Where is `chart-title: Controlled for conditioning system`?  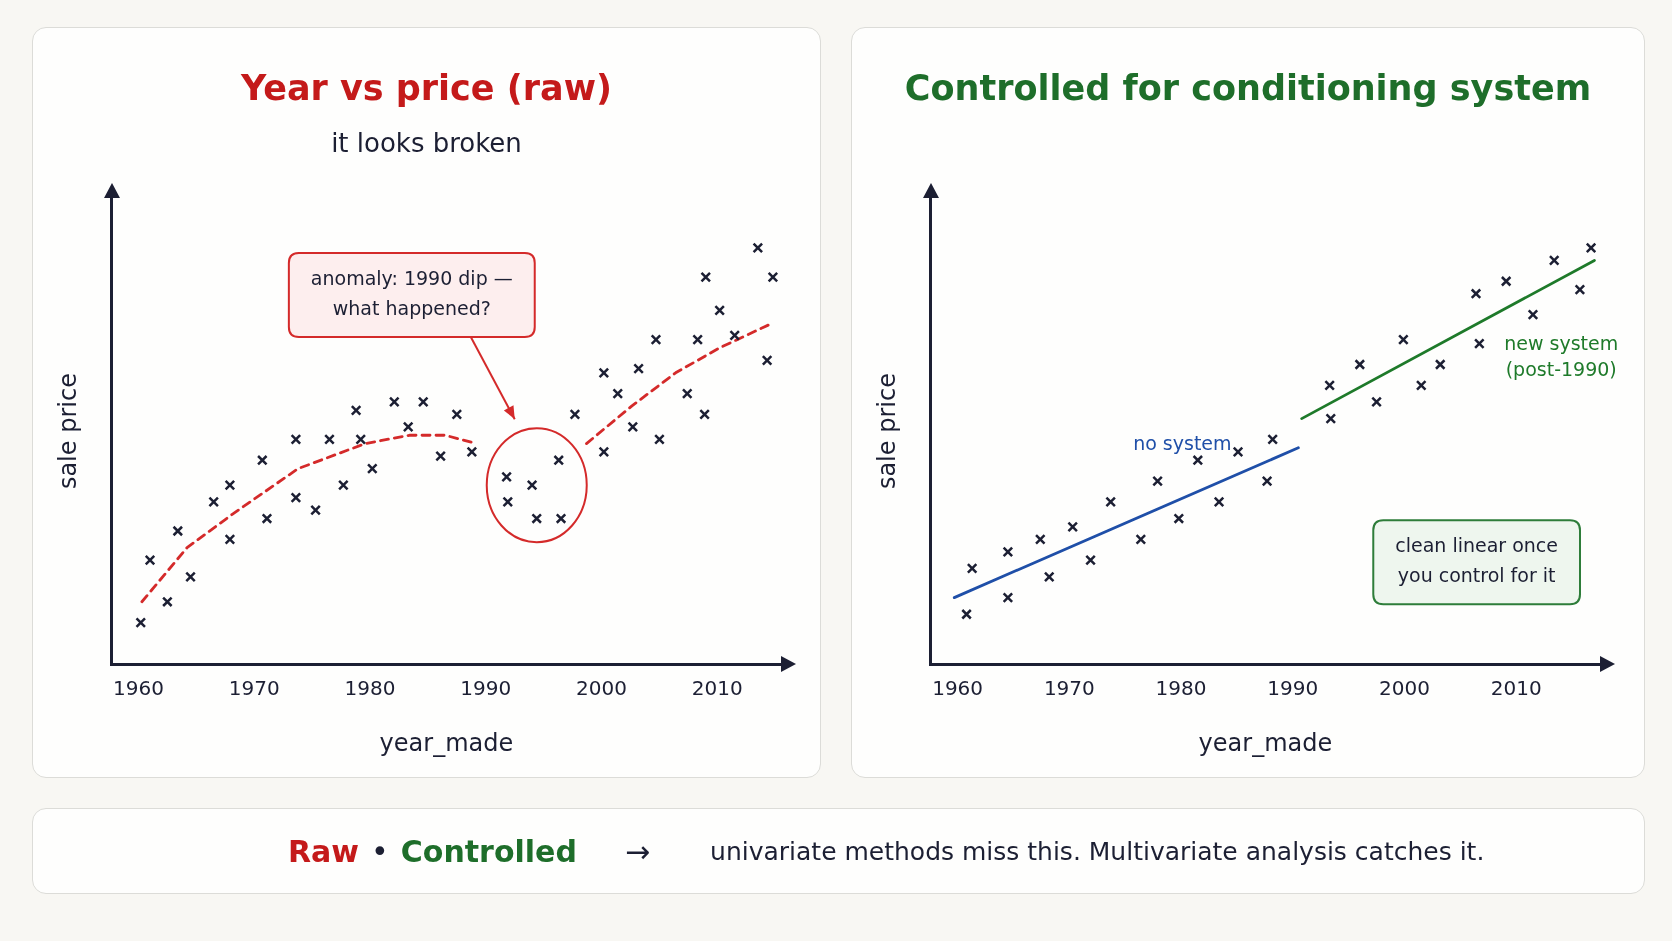 chart-title: Controlled for conditioning system is located at coordinates (1248, 88).